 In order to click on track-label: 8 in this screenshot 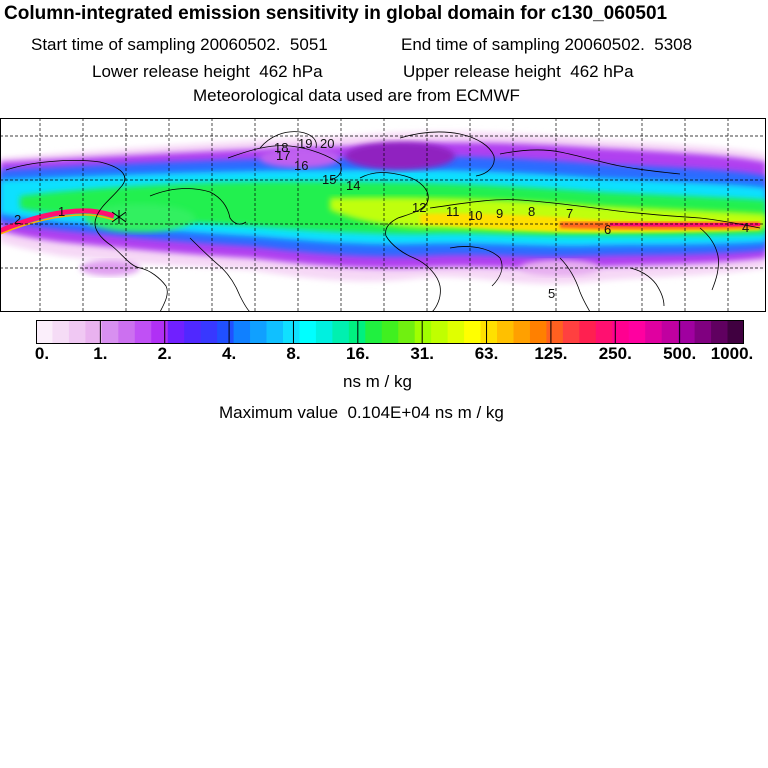, I will do `click(531, 211)`.